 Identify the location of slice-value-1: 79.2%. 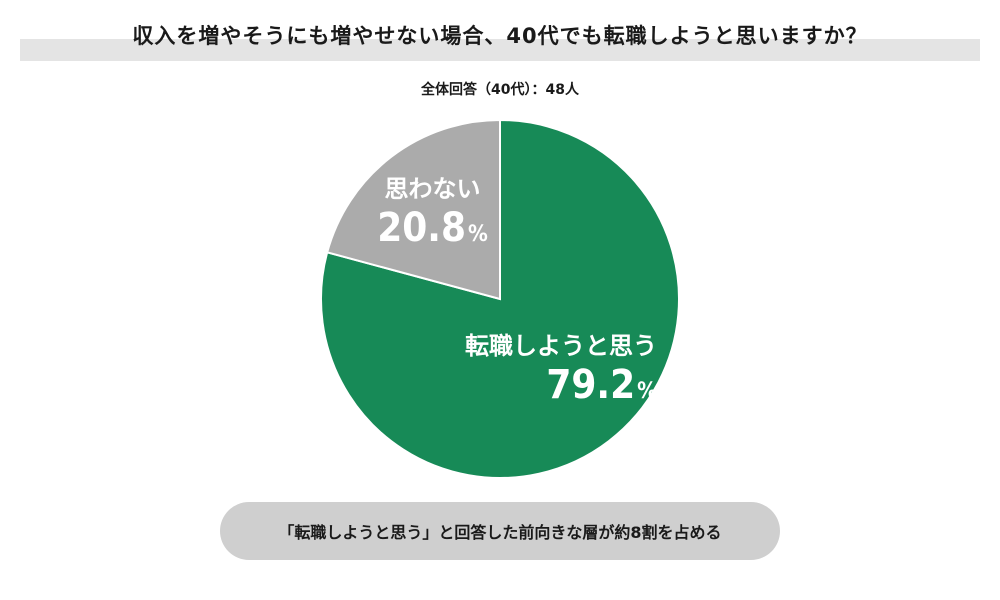
(601, 385).